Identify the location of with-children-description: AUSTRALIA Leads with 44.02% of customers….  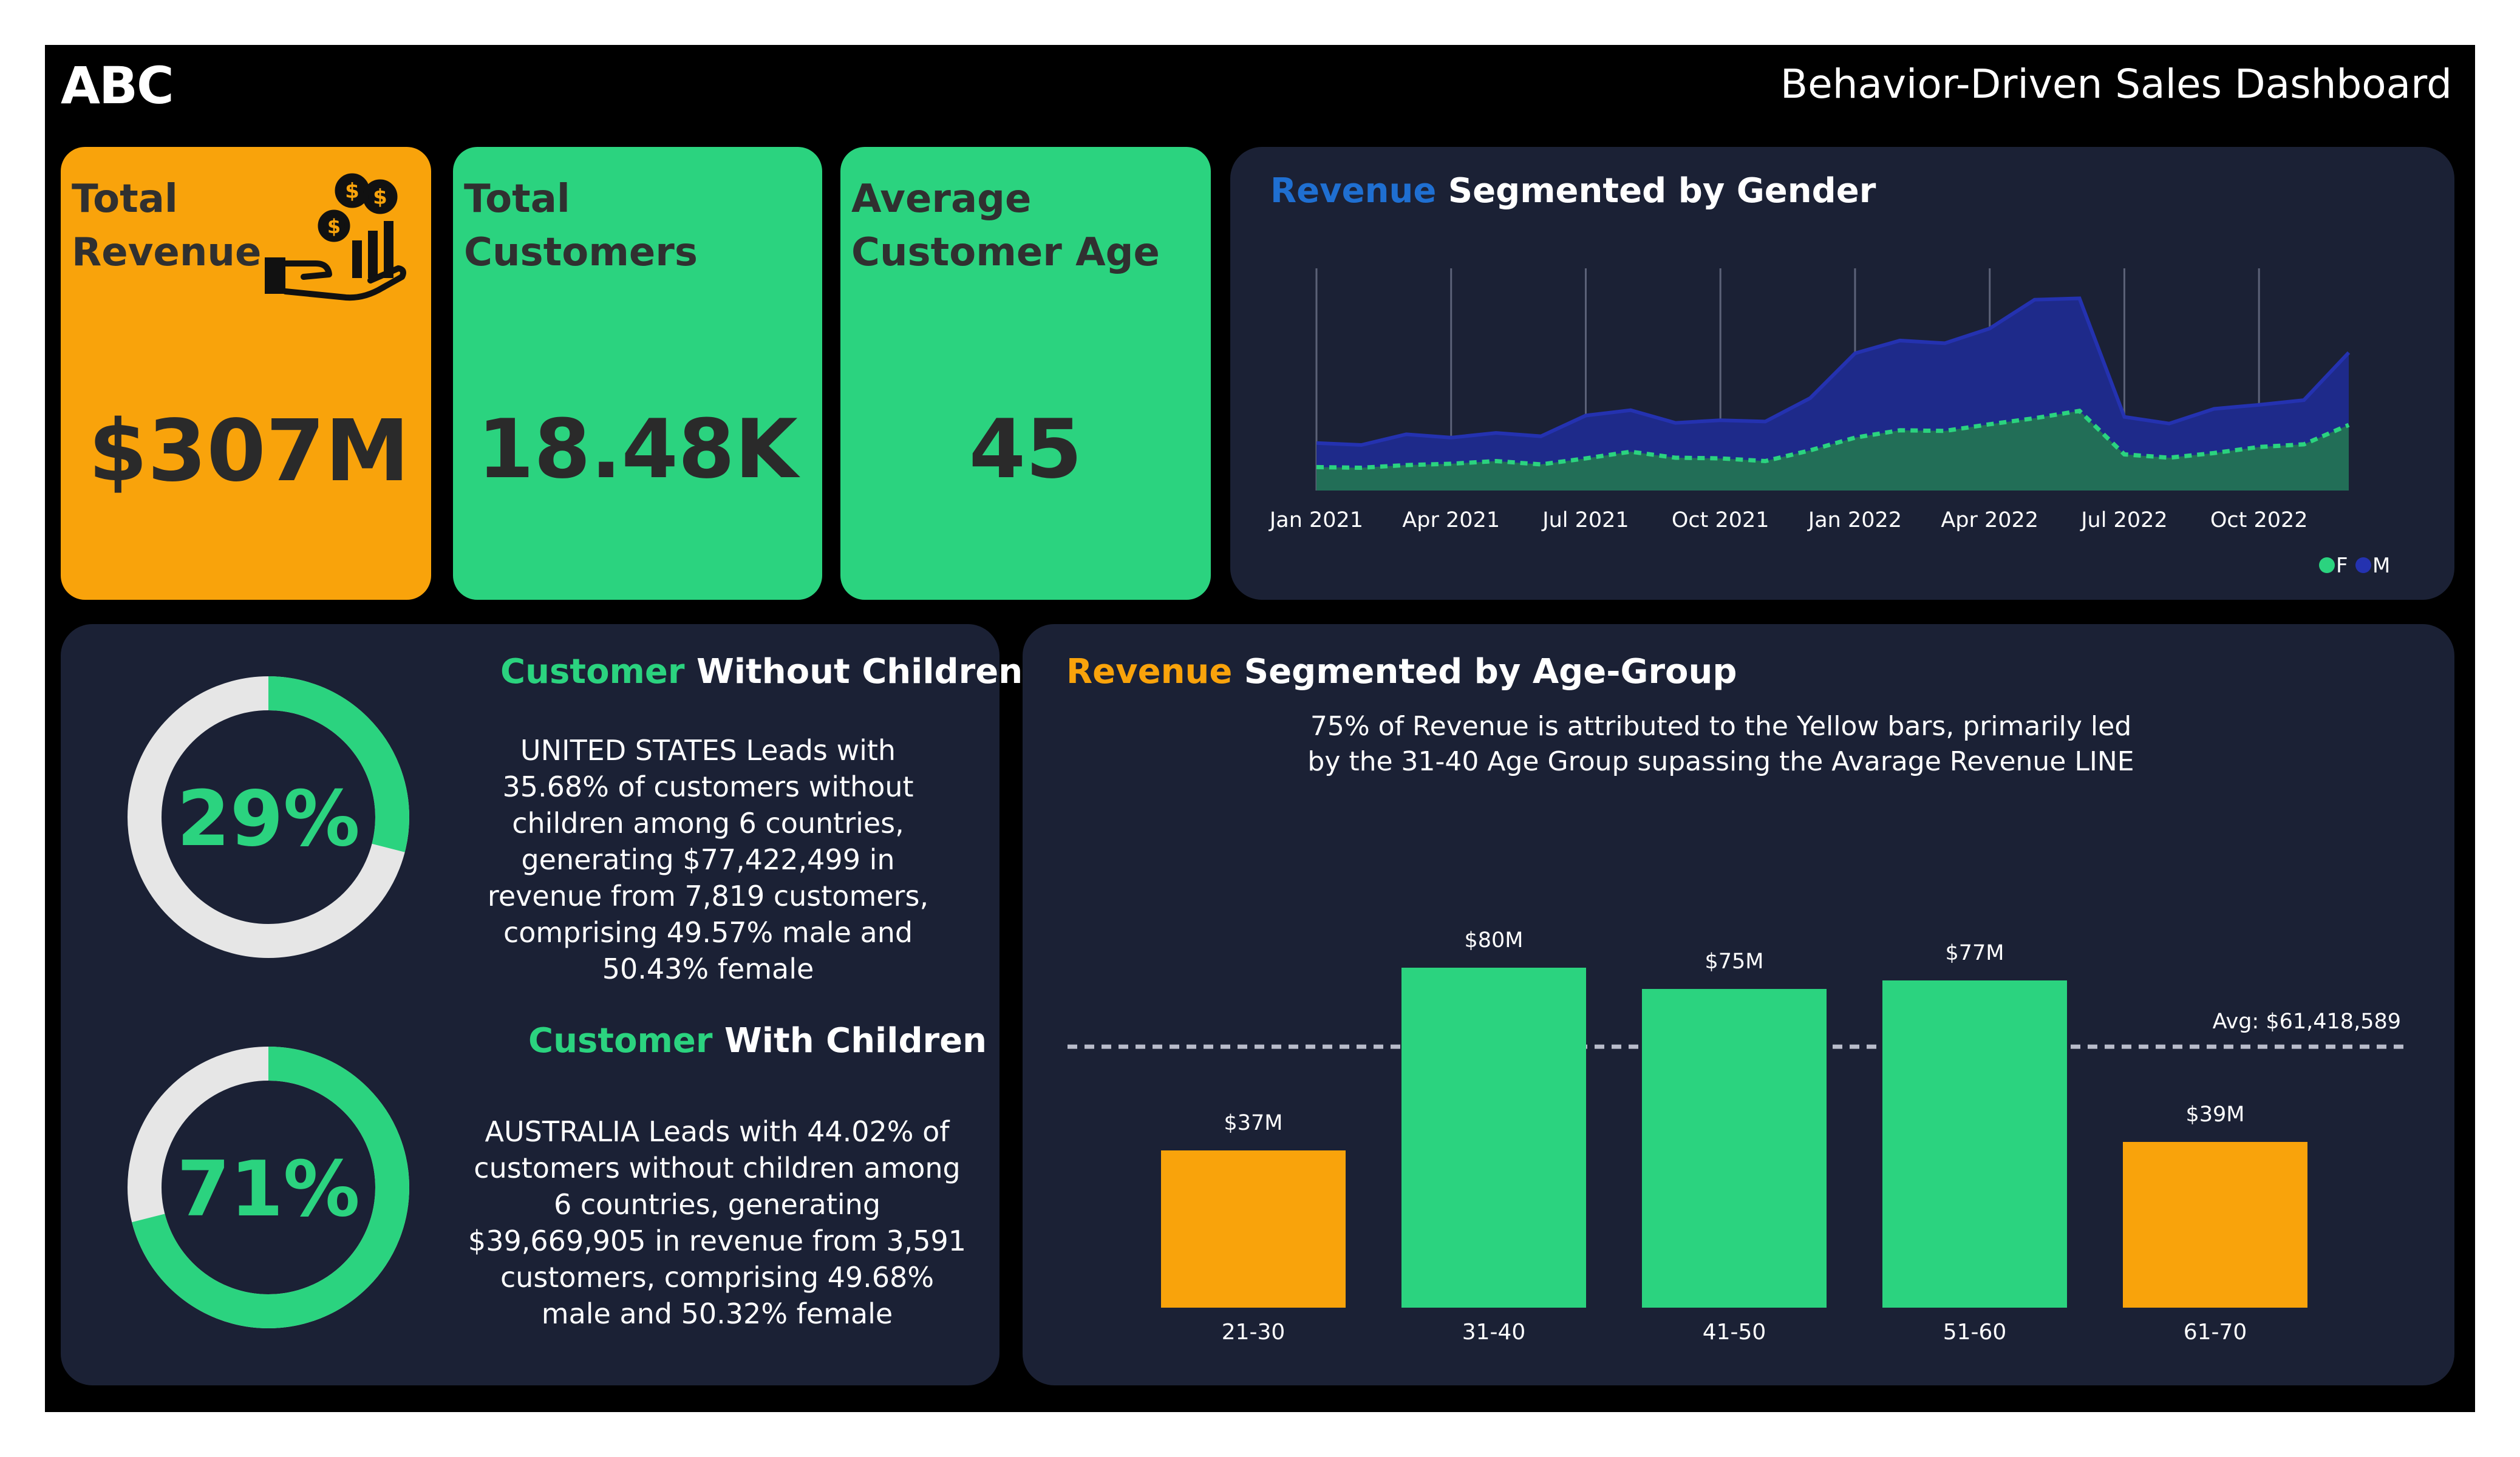
(717, 1222).